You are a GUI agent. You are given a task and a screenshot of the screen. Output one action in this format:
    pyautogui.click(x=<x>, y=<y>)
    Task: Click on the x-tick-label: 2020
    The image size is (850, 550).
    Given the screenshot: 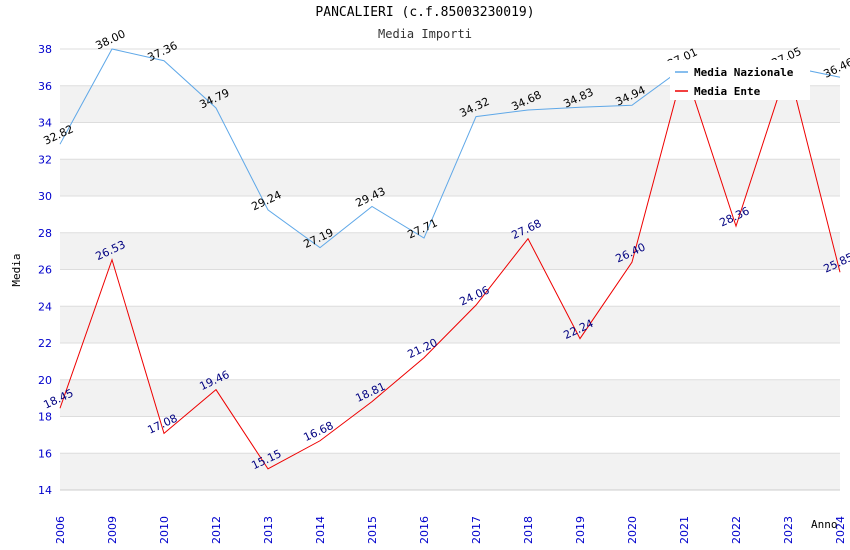 What is the action you would take?
    pyautogui.click(x=632, y=530)
    